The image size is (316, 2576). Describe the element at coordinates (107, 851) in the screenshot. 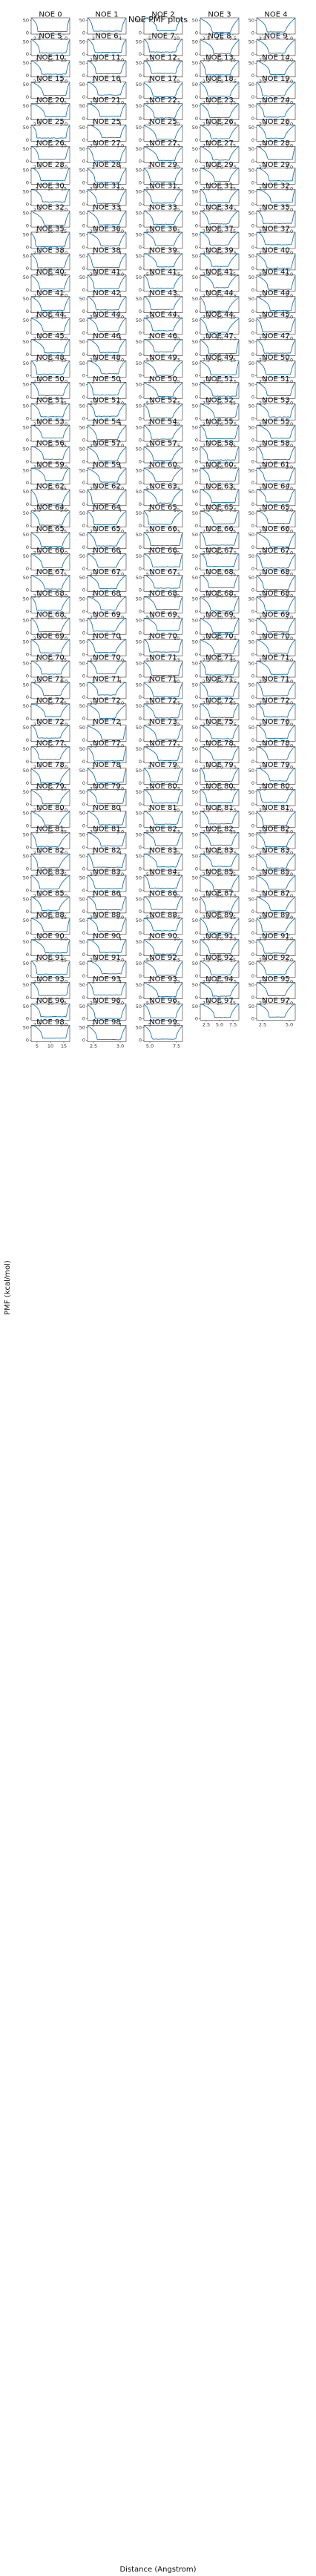

I see `panel-title: NOE 82` at that location.